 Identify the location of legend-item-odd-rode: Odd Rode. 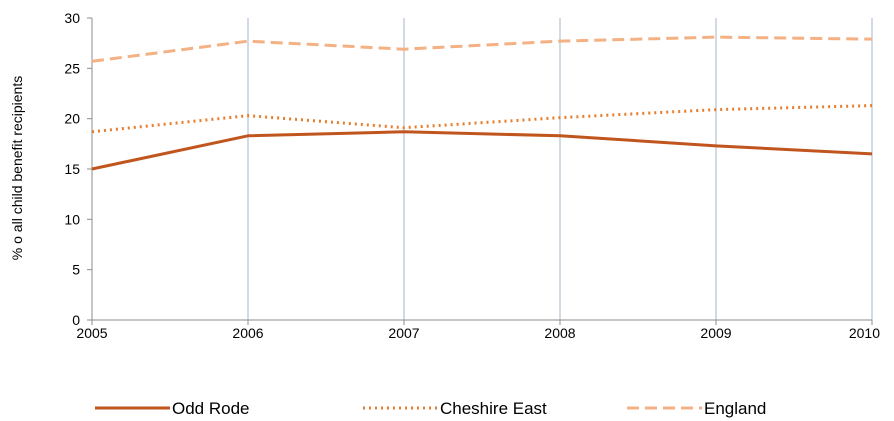
(172, 408).